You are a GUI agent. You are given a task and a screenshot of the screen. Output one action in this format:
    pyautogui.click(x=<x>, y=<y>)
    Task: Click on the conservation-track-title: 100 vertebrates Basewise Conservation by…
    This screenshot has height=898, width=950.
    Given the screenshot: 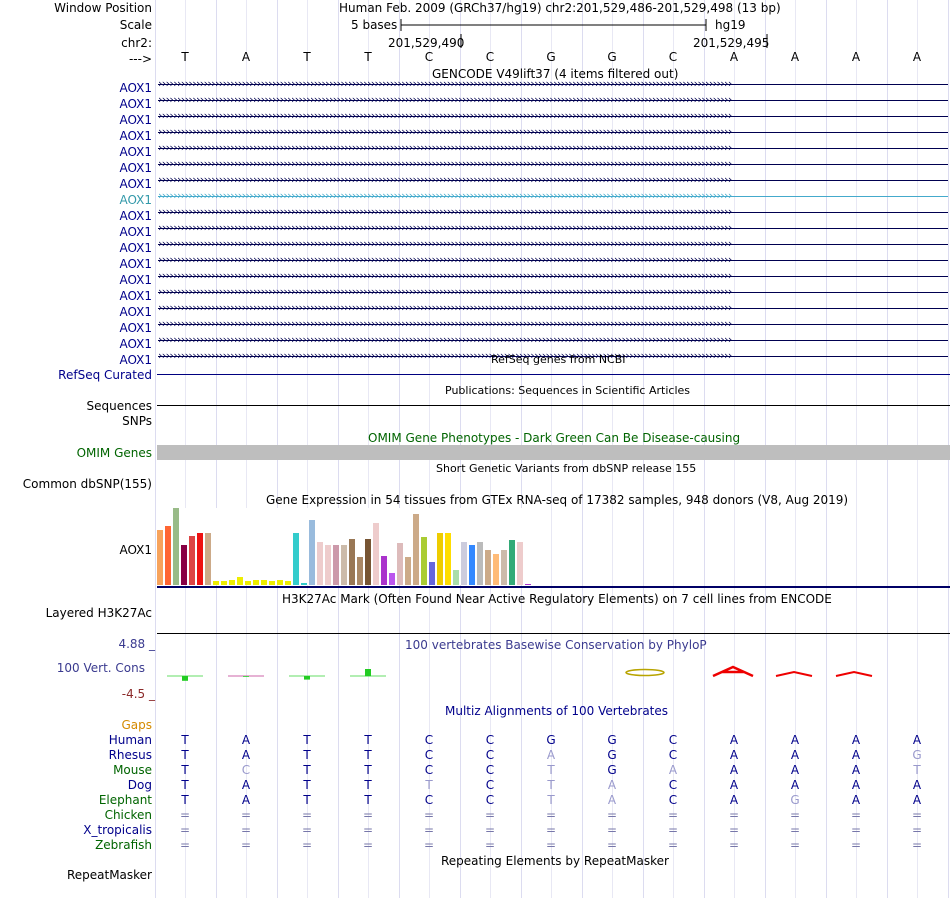 What is the action you would take?
    pyautogui.click(x=556, y=645)
    